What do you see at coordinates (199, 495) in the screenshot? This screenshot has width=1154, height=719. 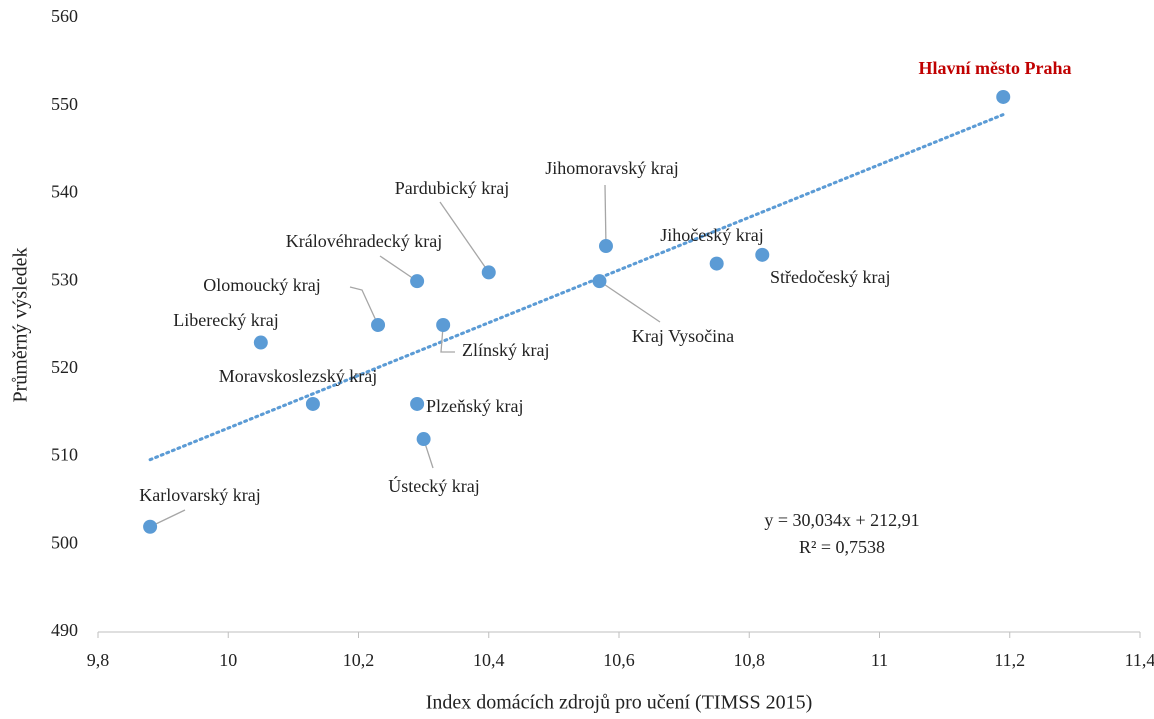 I see `point-label: Karlovarský kraj` at bounding box center [199, 495].